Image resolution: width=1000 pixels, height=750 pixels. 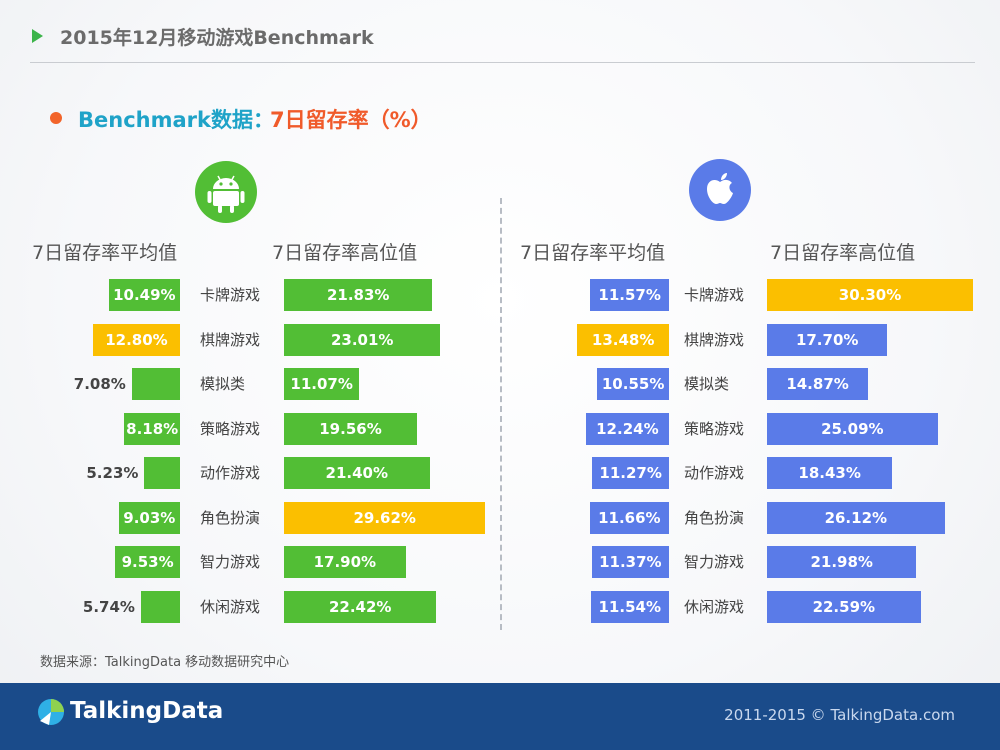 I want to click on page-title: 2015年12月移动游戏Benchmark, so click(x=217, y=38).